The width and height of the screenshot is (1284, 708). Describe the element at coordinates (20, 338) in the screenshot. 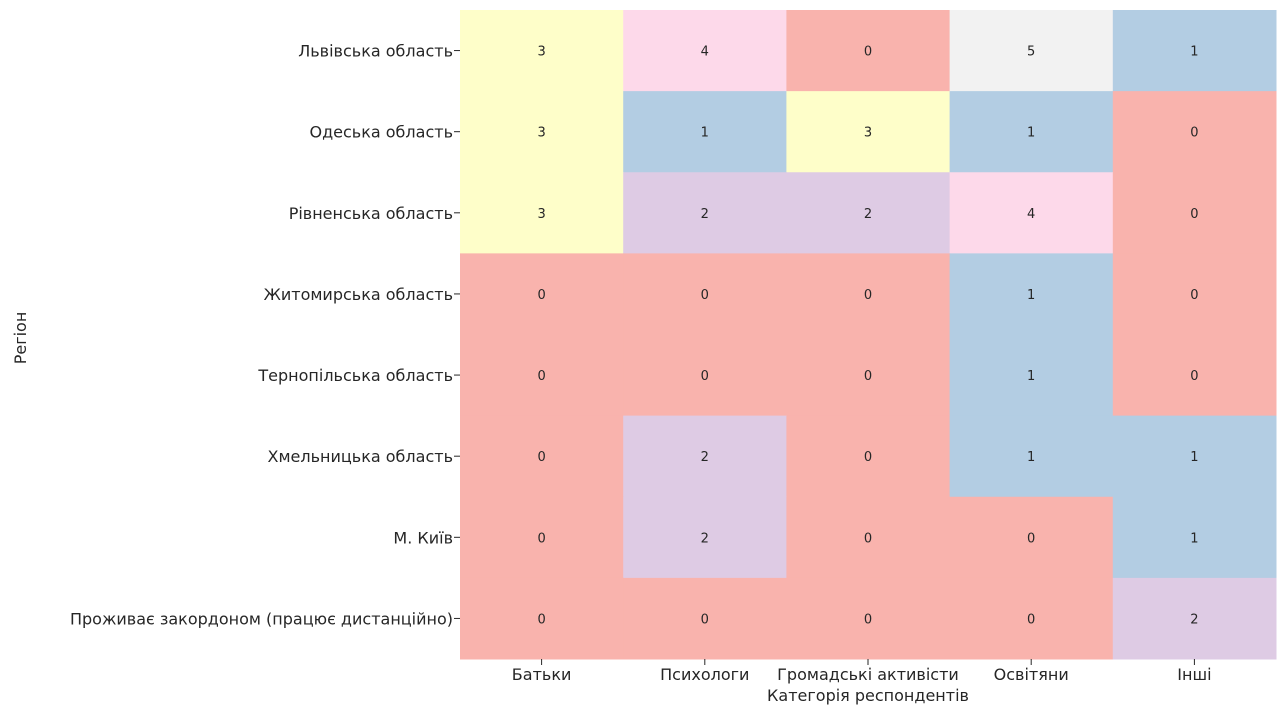

I see `y-axis-label: Регіон` at that location.